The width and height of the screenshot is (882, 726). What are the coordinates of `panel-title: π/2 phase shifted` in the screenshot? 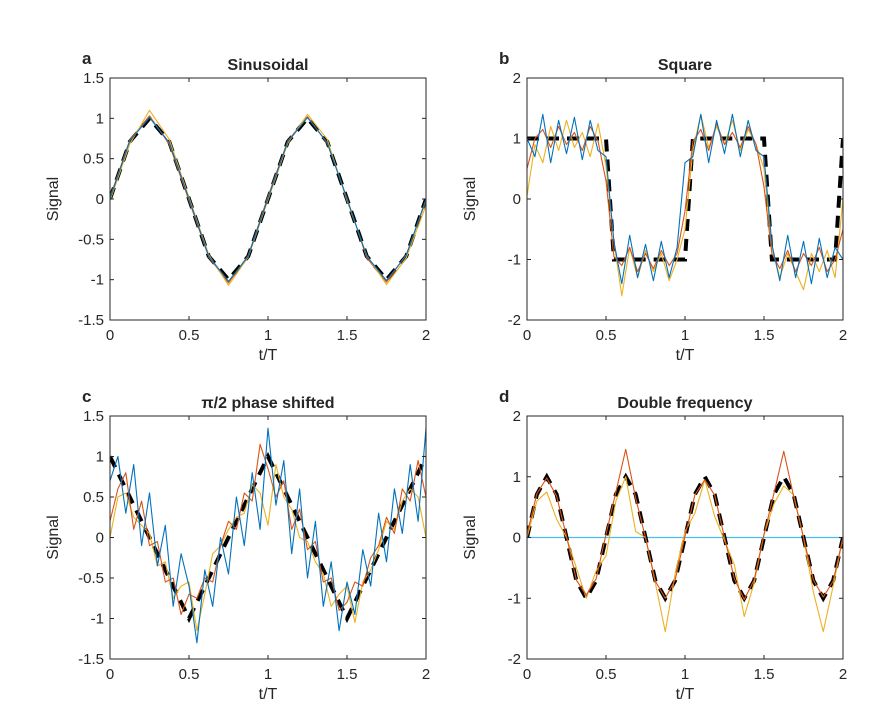 It's located at (267, 403).